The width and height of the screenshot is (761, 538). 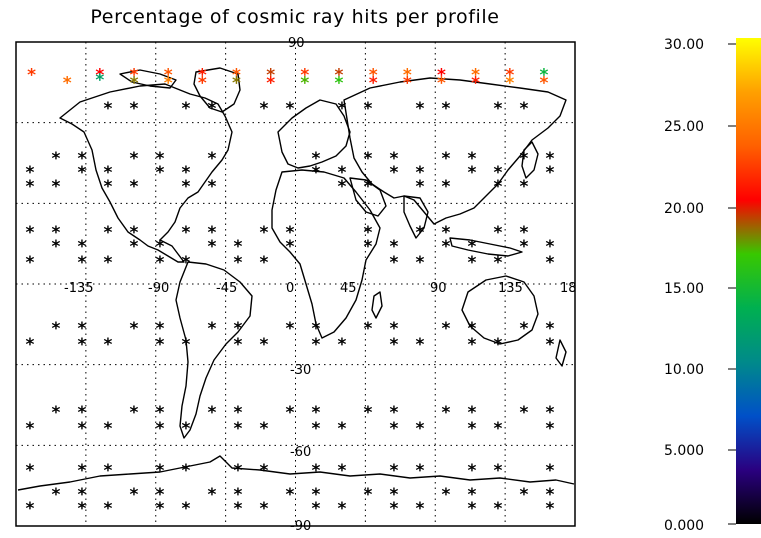 What do you see at coordinates (568, 288) in the screenshot?
I see `lon-label: 18` at bounding box center [568, 288].